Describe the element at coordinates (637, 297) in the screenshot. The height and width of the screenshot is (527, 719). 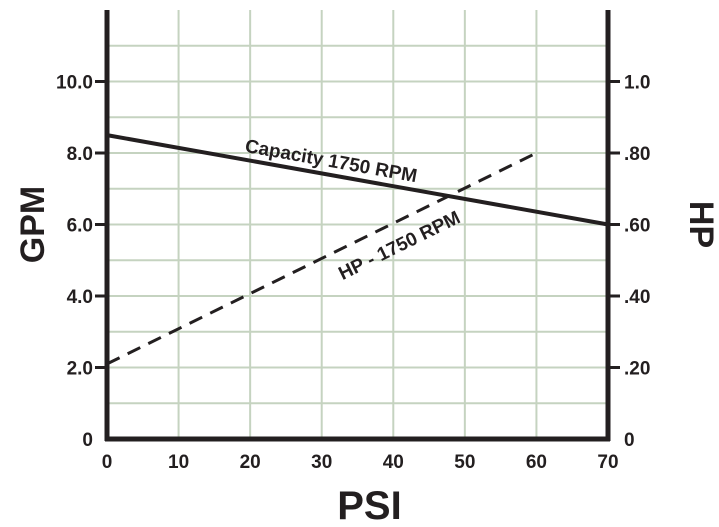
I see `right-tick-label: .40` at that location.